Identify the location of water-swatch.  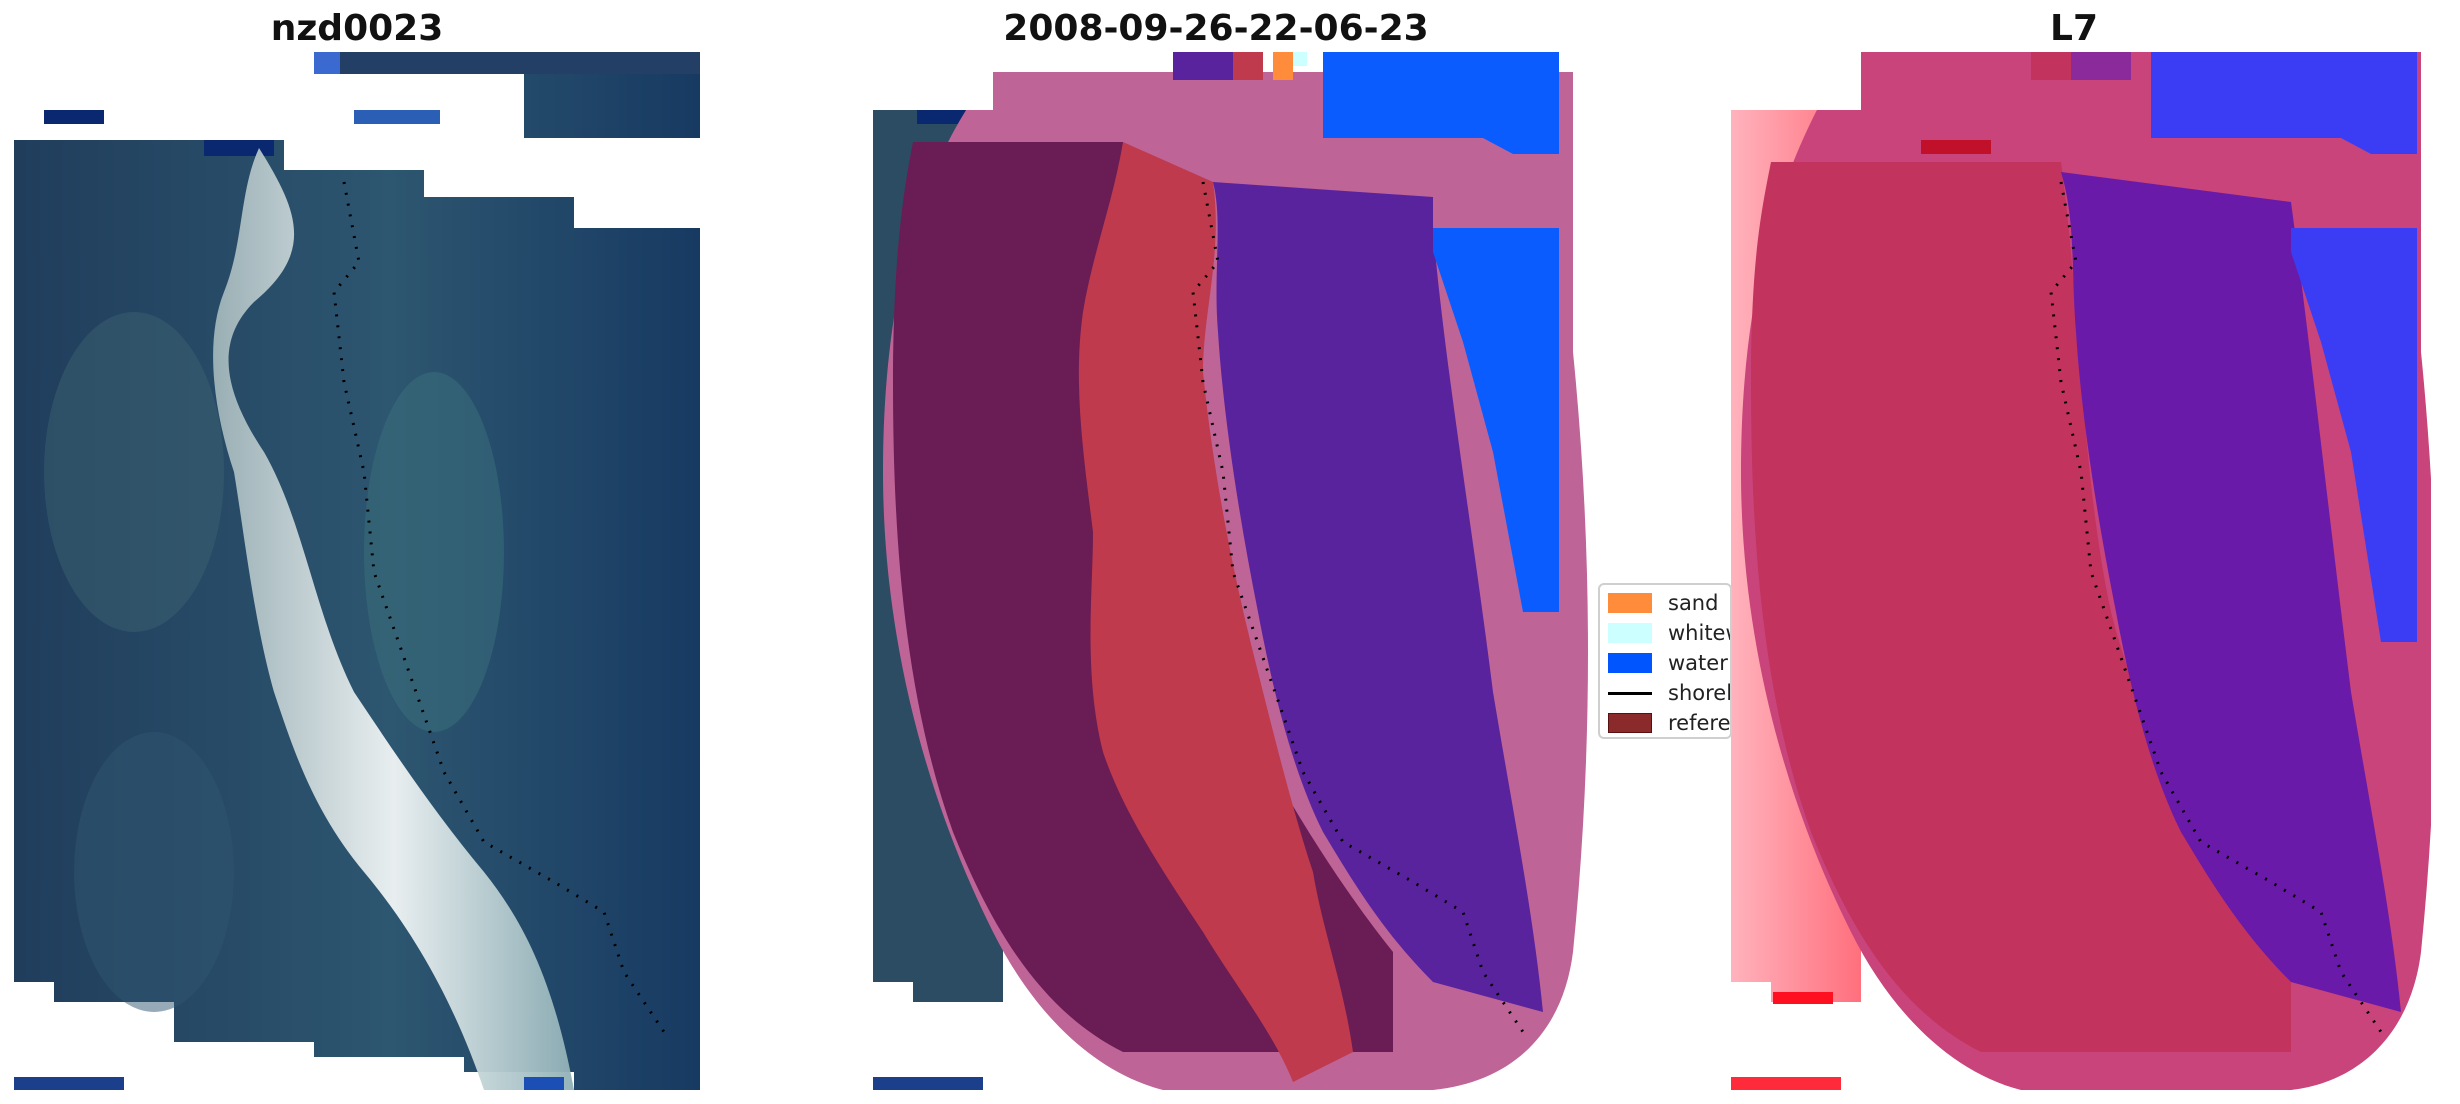
(1630, 663).